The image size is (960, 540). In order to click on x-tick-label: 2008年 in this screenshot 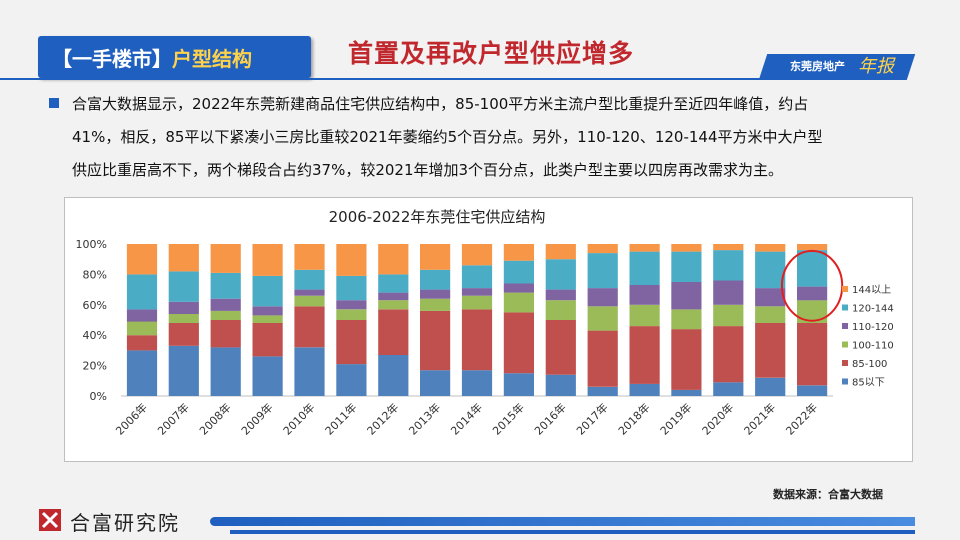, I will do `click(214, 418)`.